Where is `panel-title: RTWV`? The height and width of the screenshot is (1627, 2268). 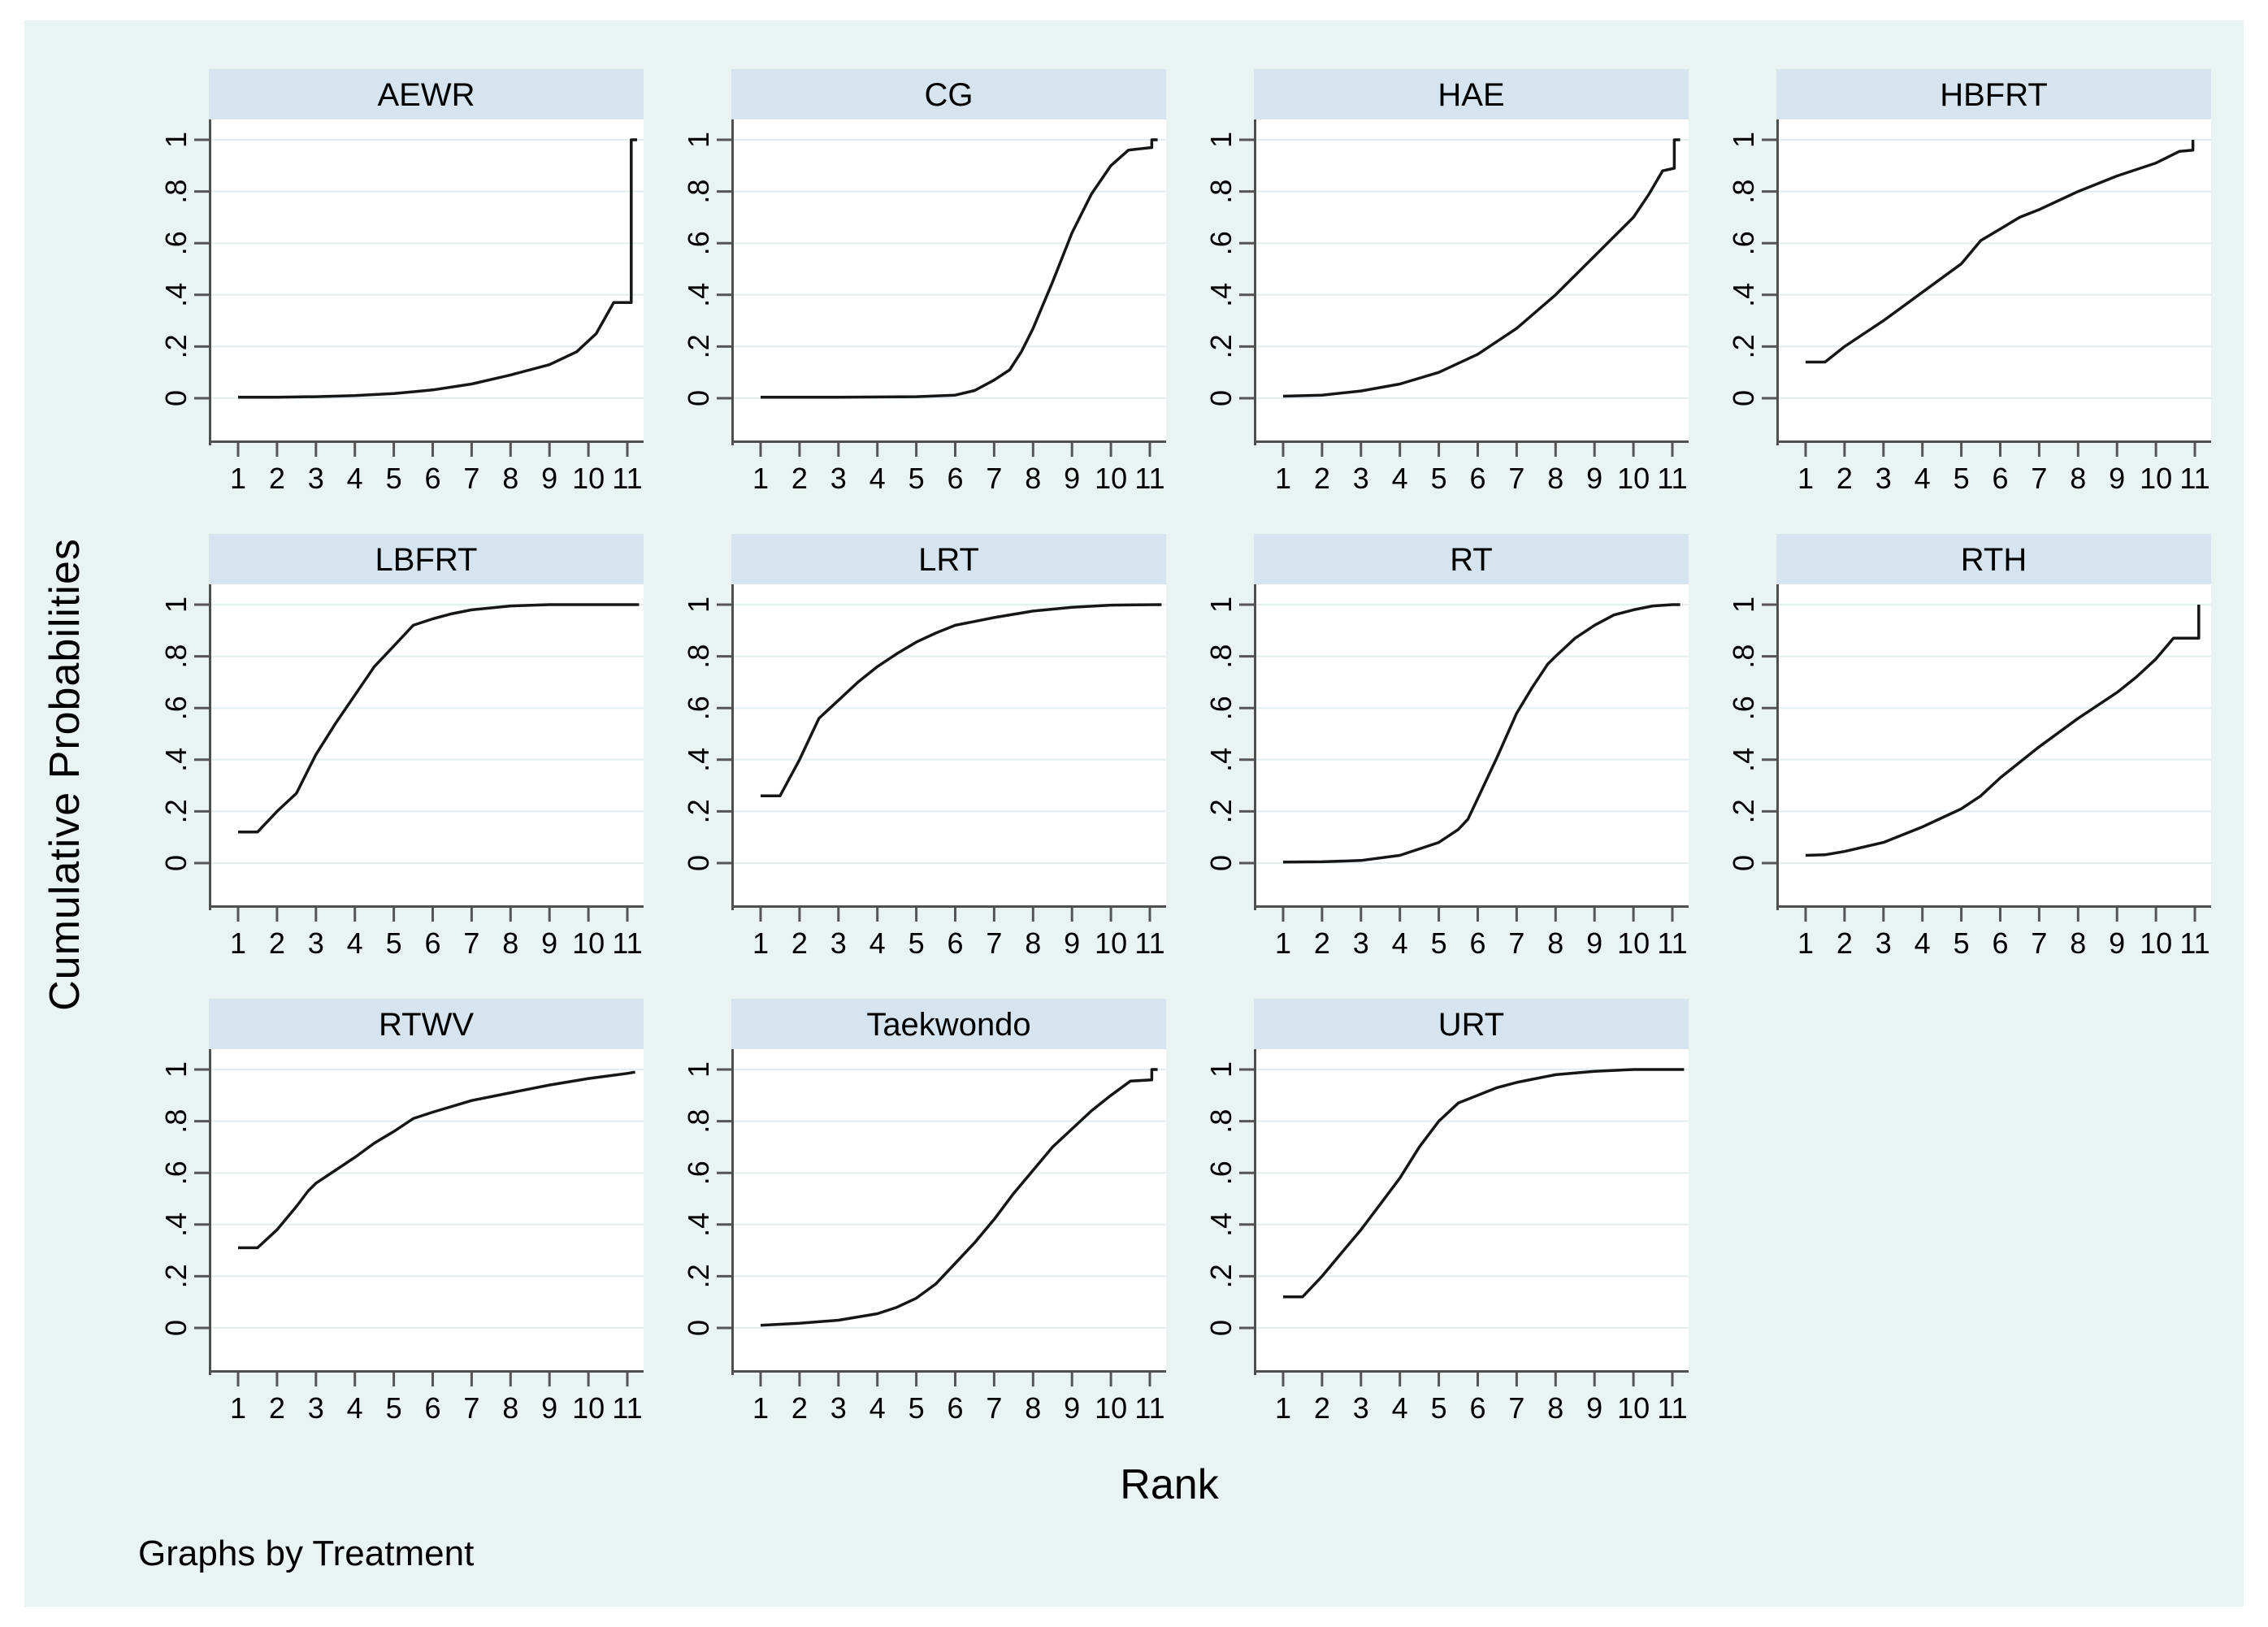
panel-title: RTWV is located at coordinates (426, 1025).